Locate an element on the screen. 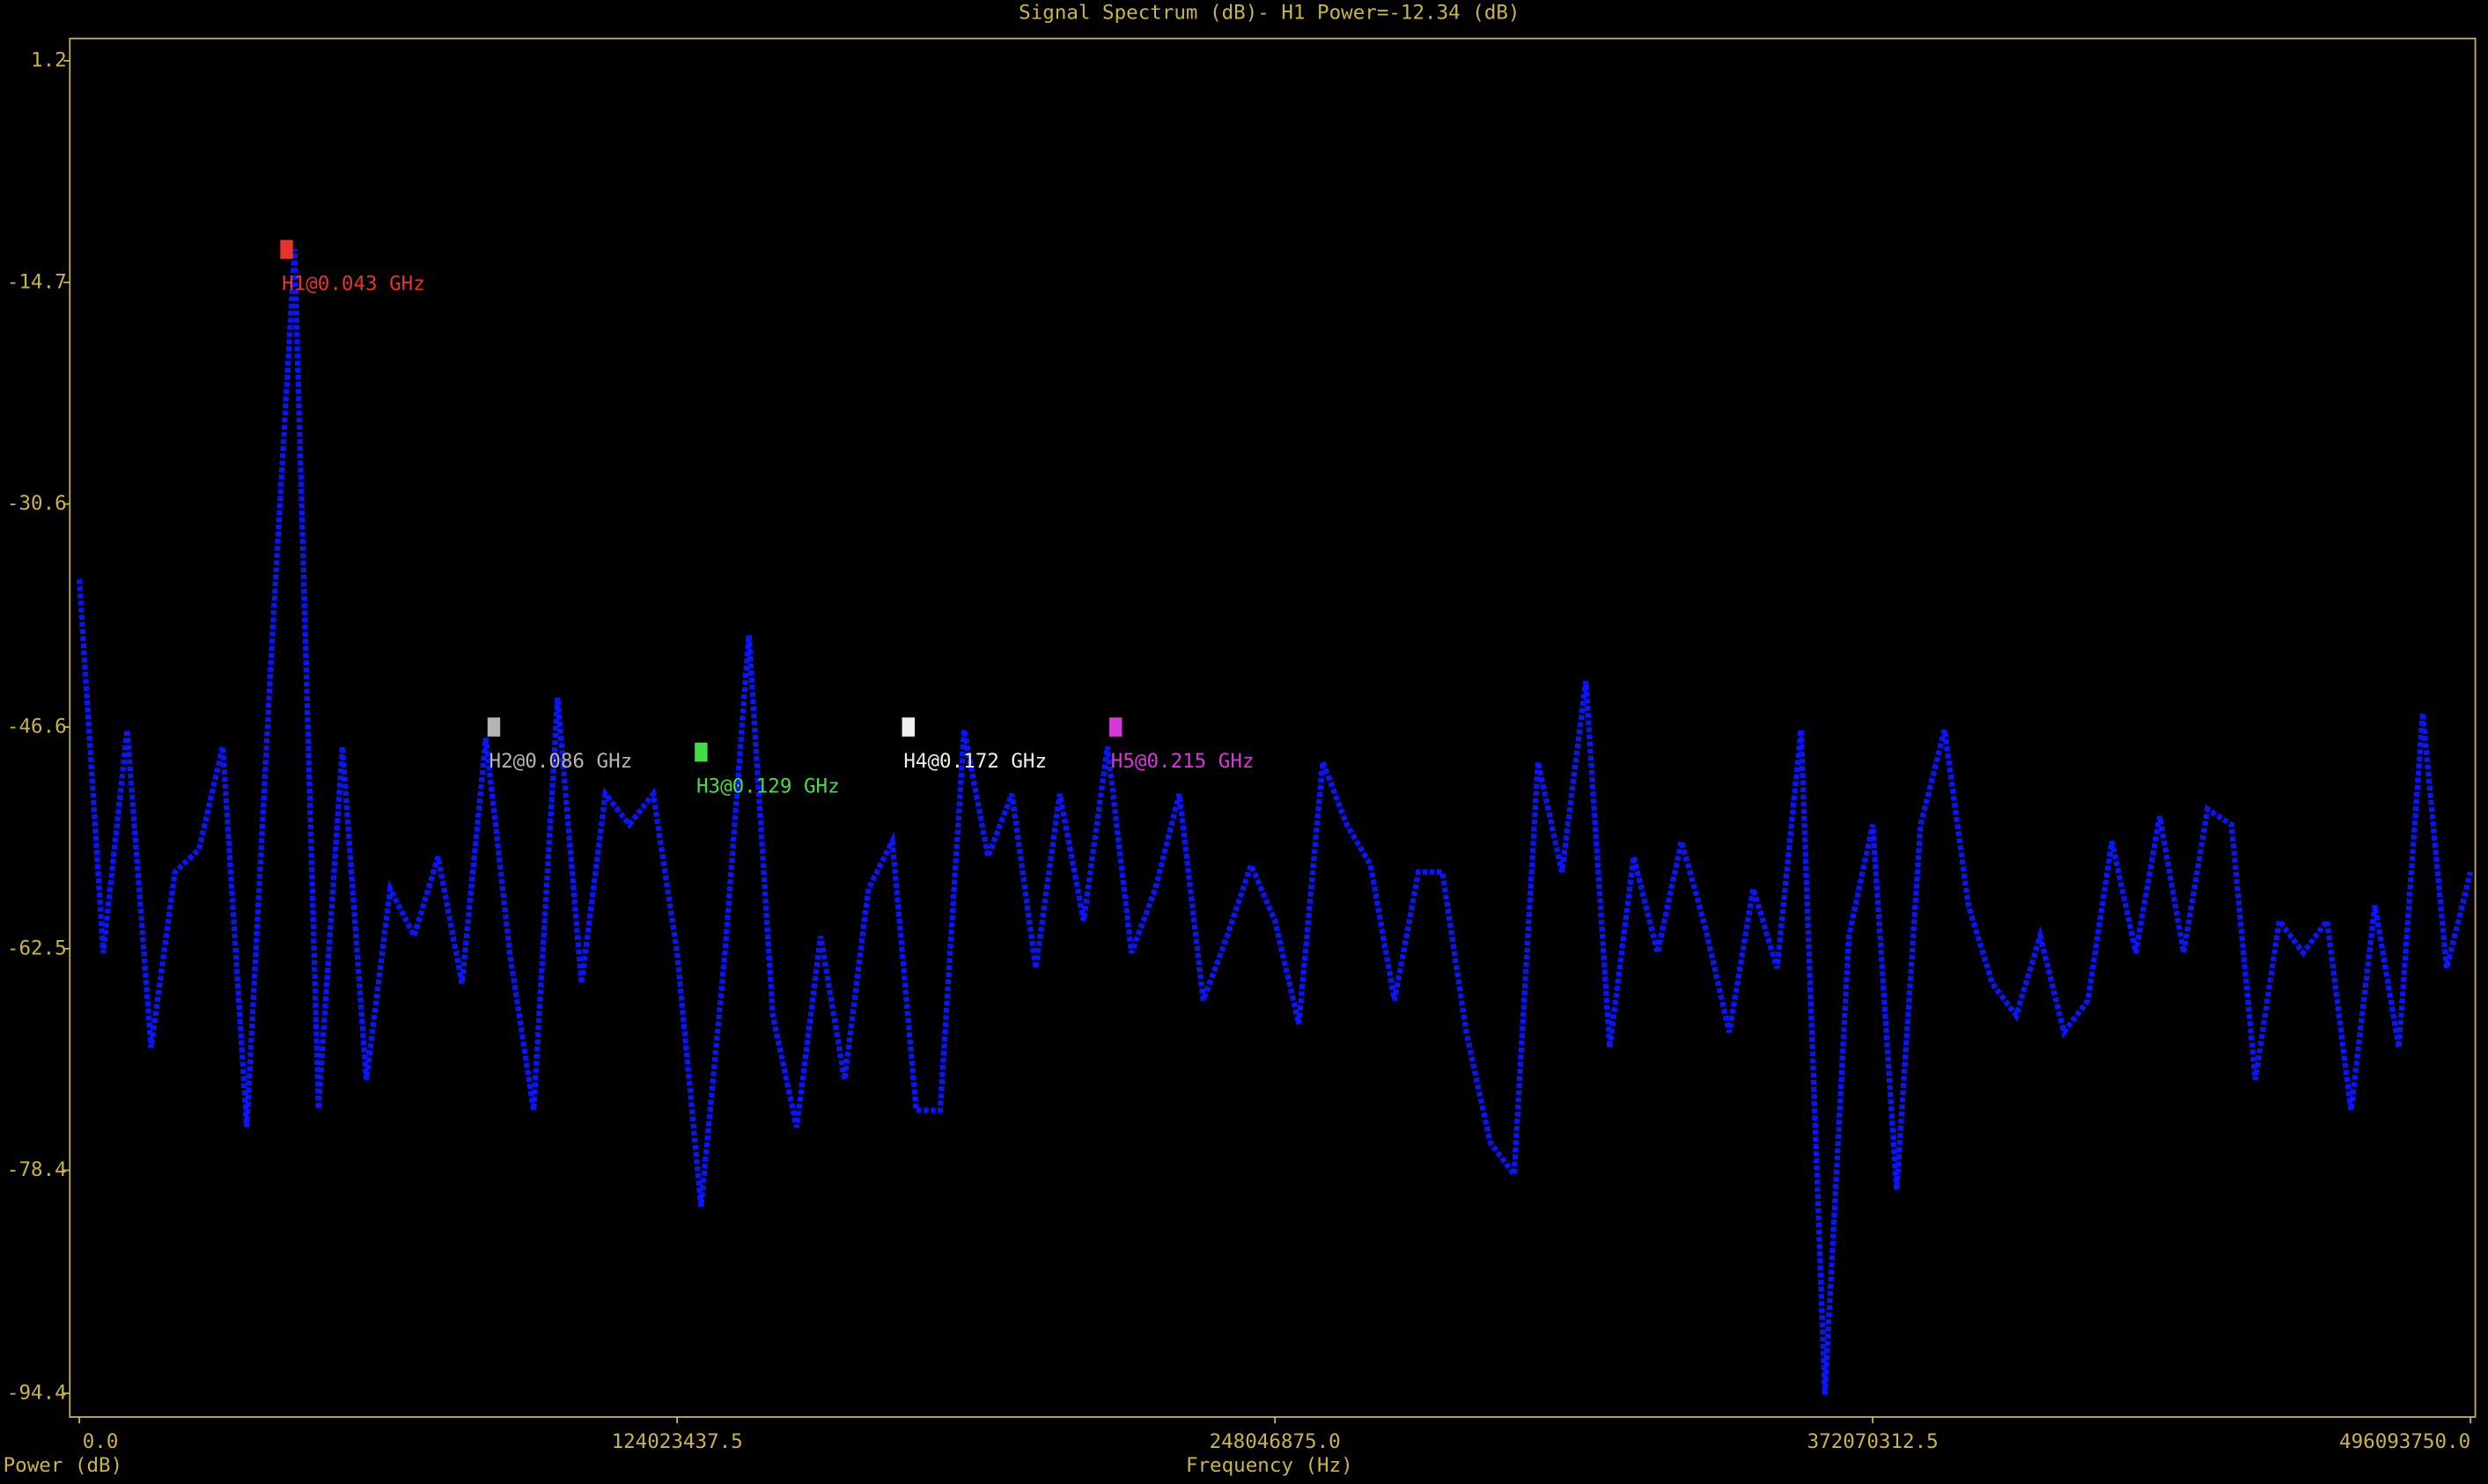 The height and width of the screenshot is (1484, 2488). harmonic-label: H3@0.129 GHz is located at coordinates (768, 786).